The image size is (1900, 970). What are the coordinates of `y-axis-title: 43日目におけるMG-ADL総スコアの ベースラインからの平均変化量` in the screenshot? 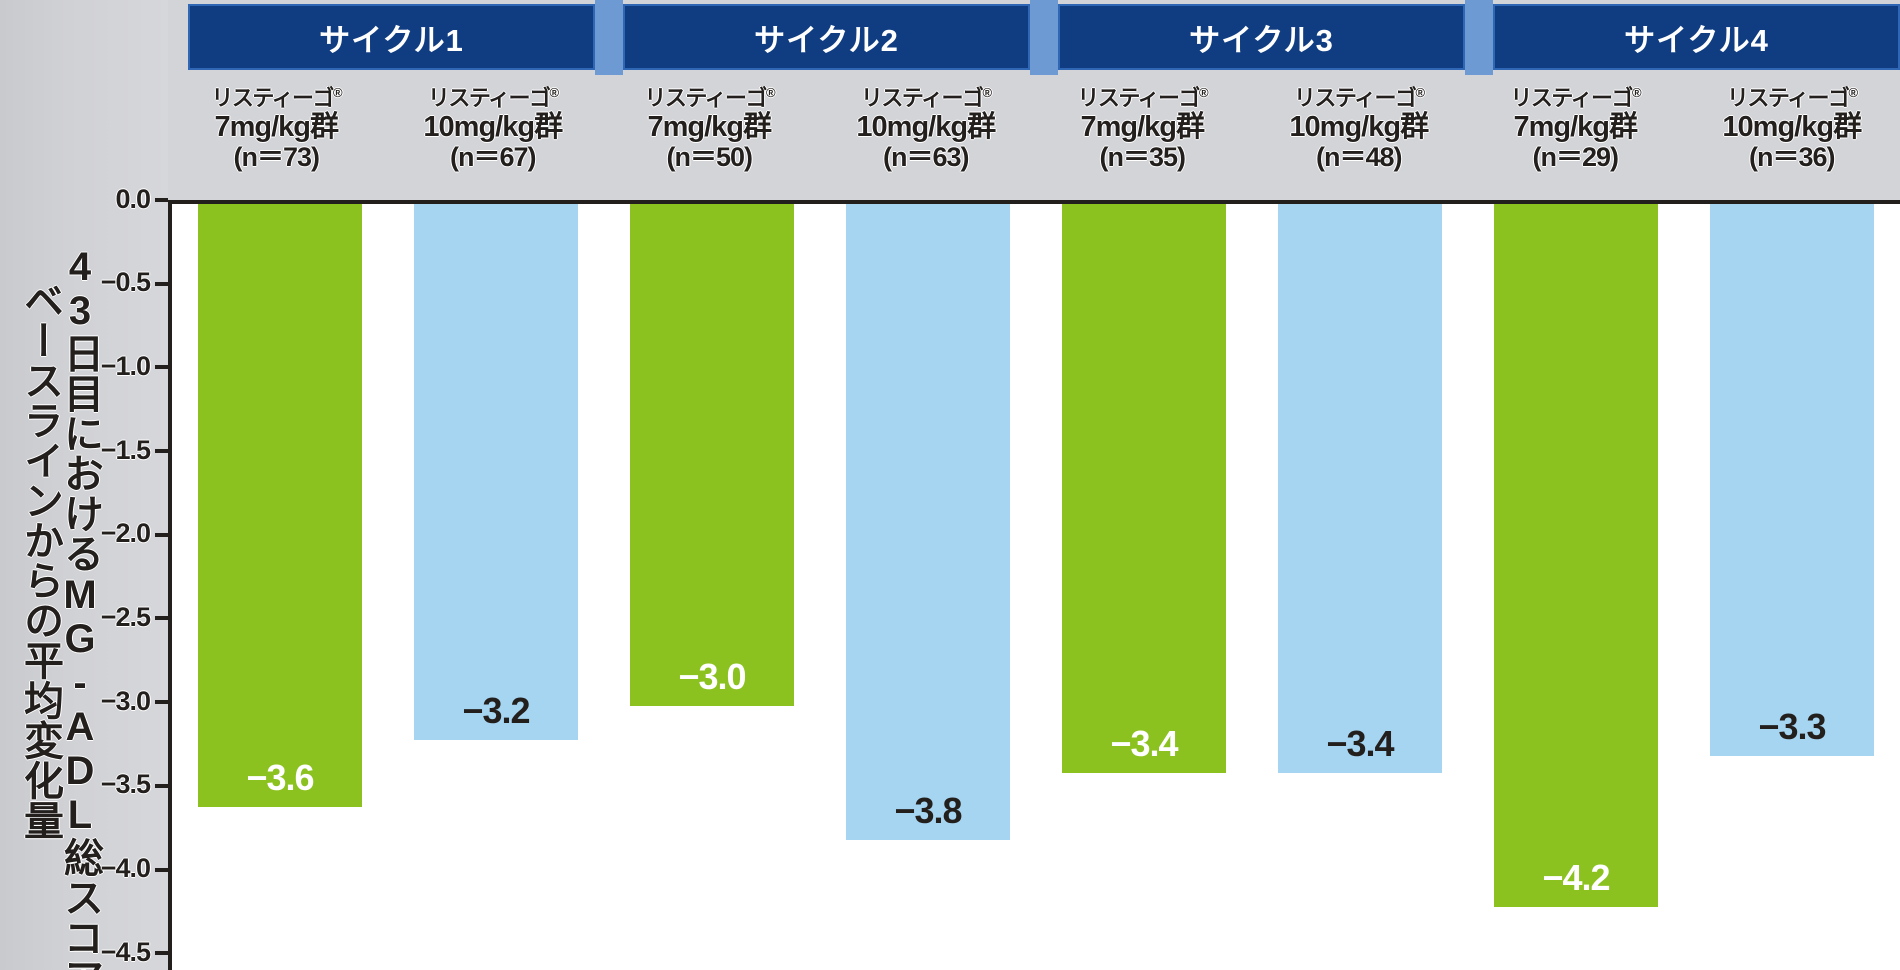 It's located at (51, 590).